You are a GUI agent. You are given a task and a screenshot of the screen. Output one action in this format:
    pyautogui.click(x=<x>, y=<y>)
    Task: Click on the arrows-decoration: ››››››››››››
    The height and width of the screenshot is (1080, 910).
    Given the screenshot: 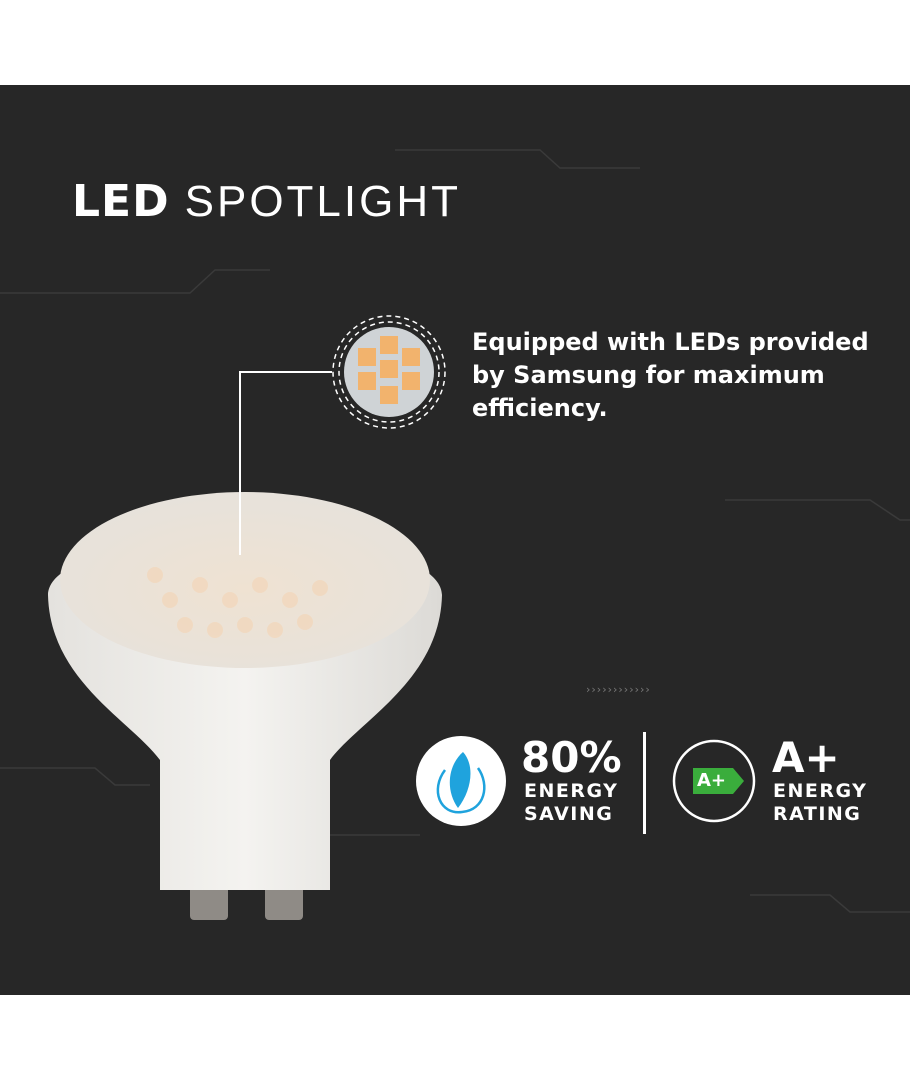 What is the action you would take?
    pyautogui.click(x=618, y=689)
    